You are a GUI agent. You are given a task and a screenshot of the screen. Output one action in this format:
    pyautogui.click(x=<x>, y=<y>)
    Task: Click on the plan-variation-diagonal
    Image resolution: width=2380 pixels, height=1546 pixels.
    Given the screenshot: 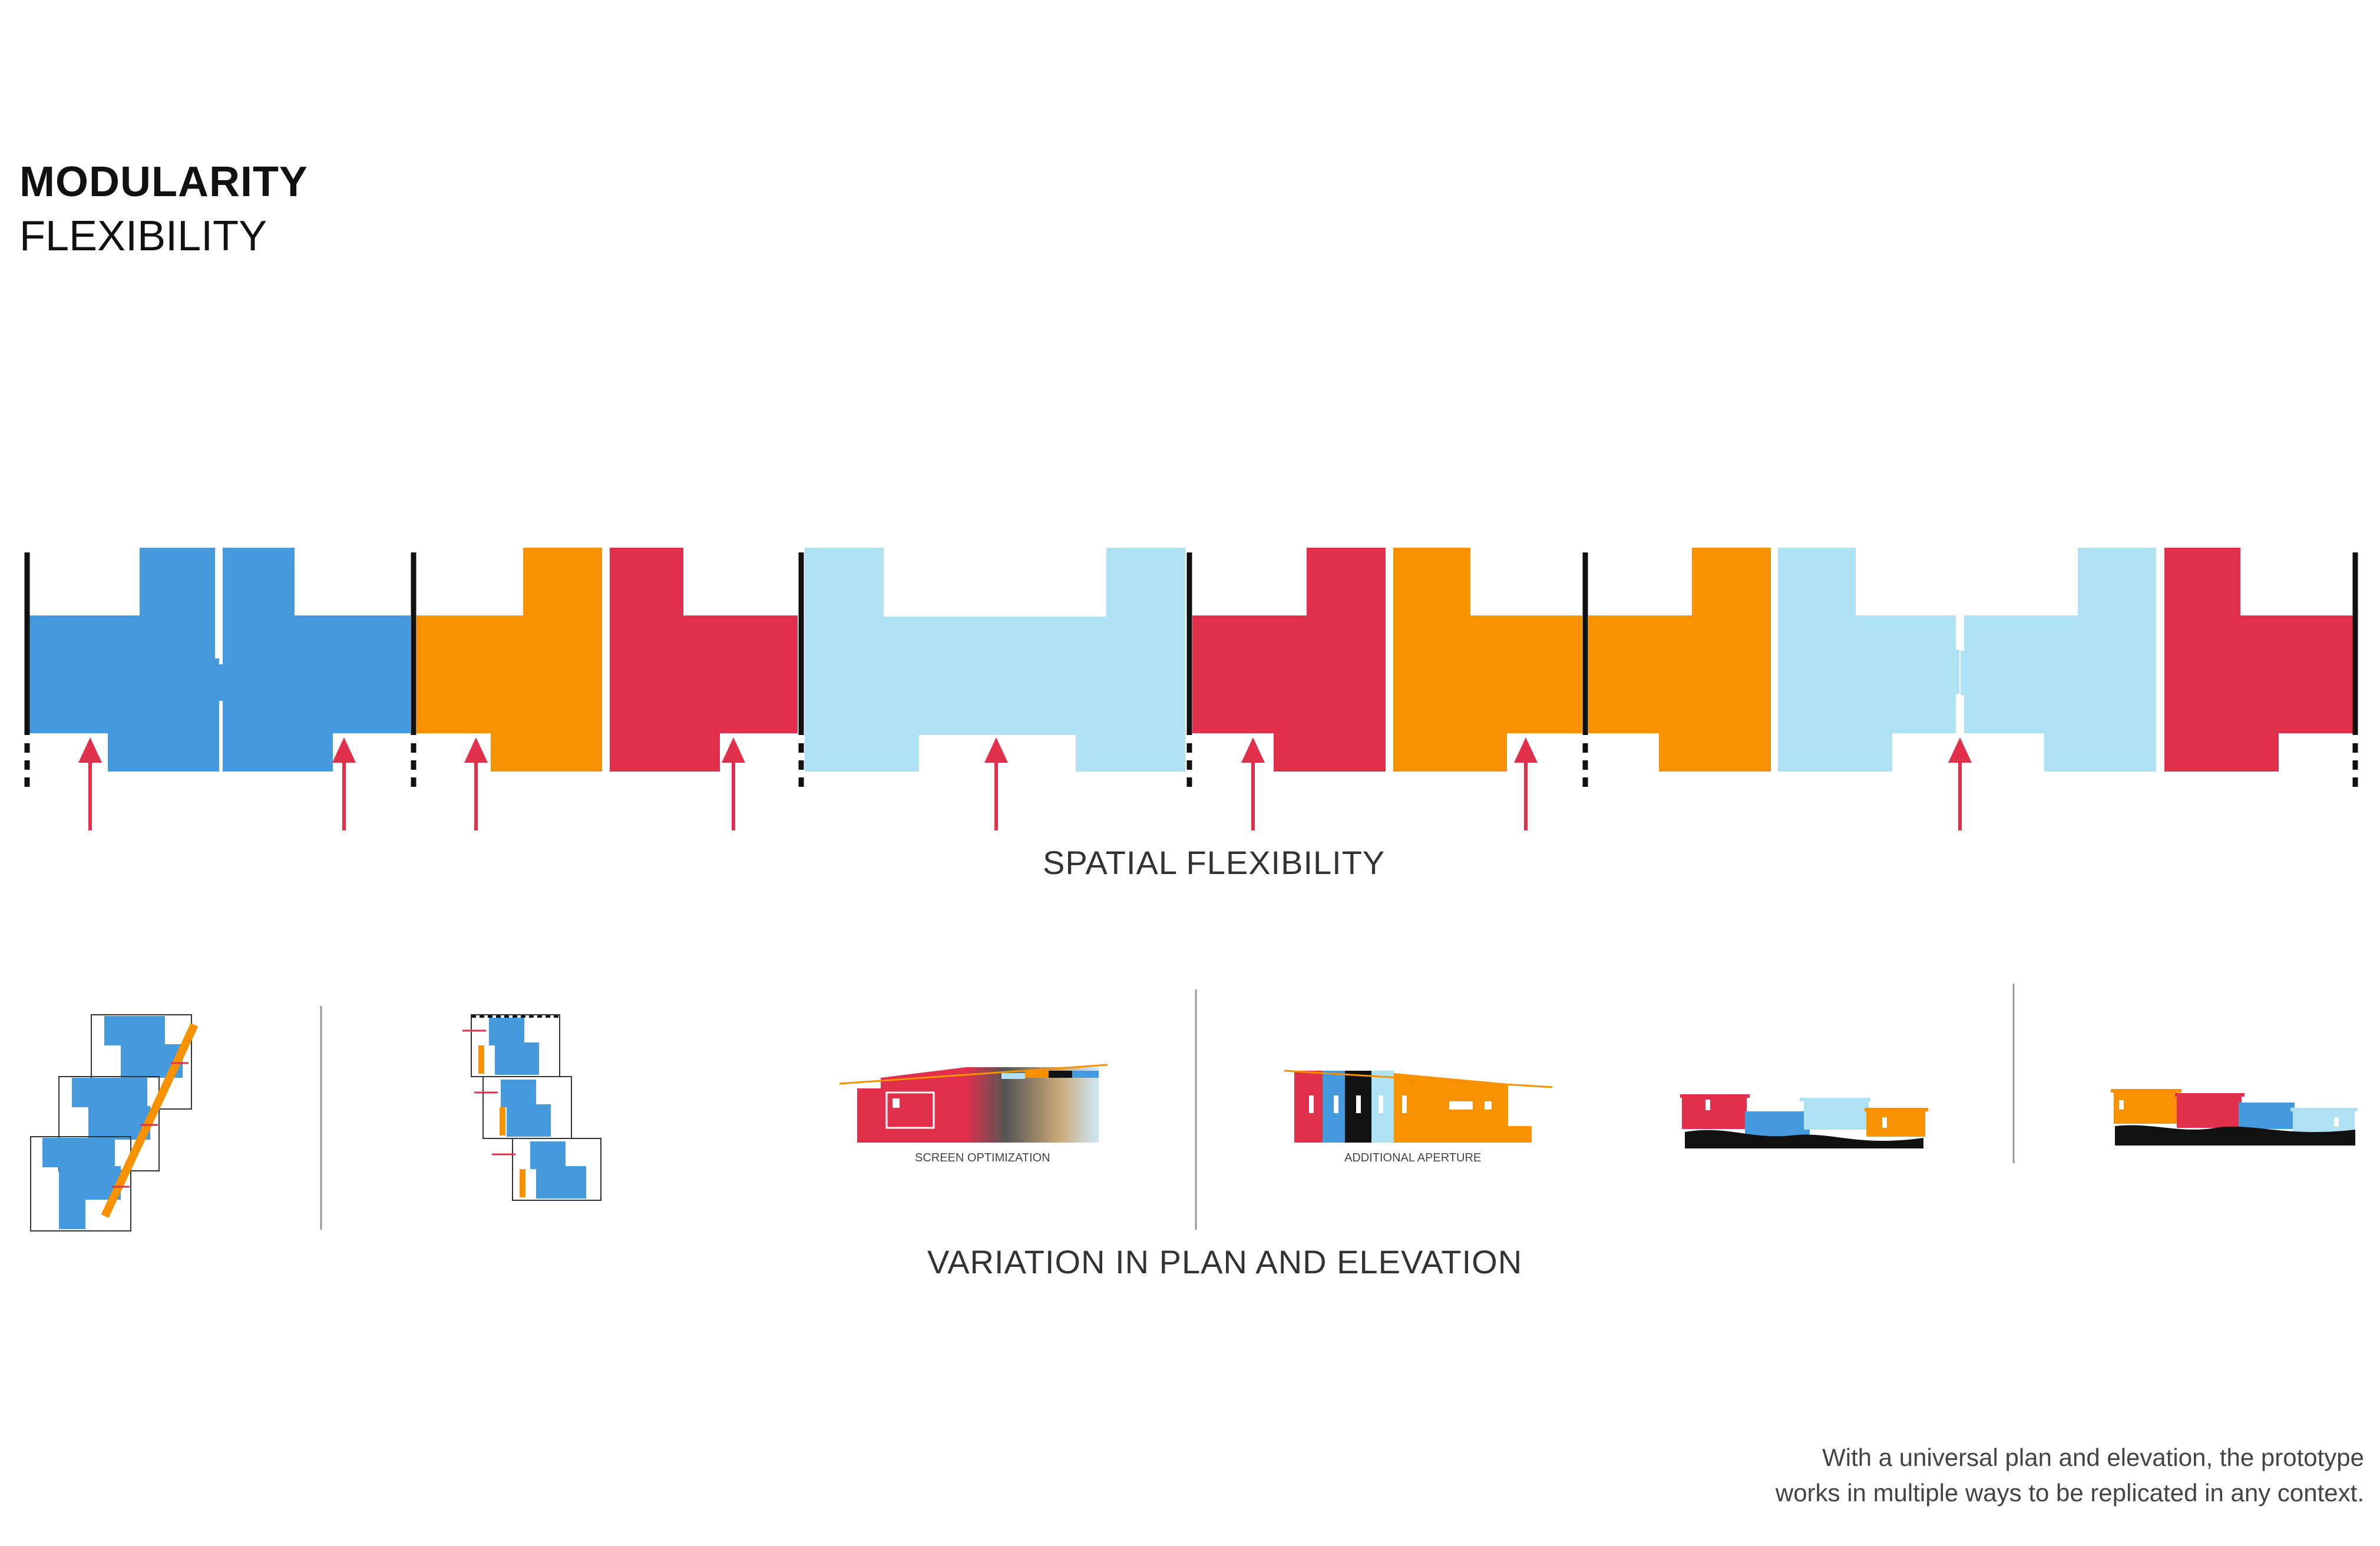 What is the action you would take?
    pyautogui.click(x=114, y=1122)
    